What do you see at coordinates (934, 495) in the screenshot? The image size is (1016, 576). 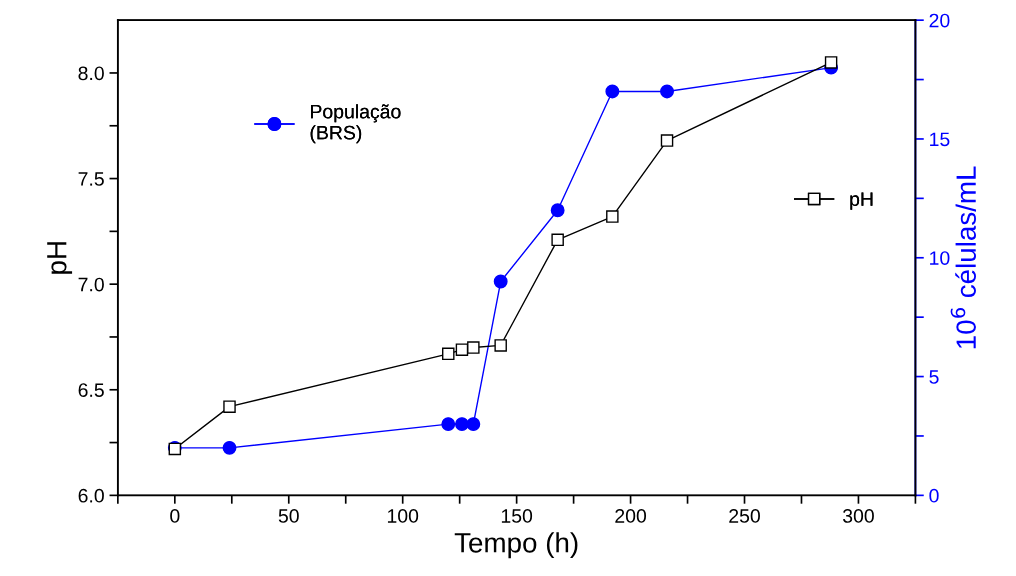 I see `y2-tick-label: 0` at bounding box center [934, 495].